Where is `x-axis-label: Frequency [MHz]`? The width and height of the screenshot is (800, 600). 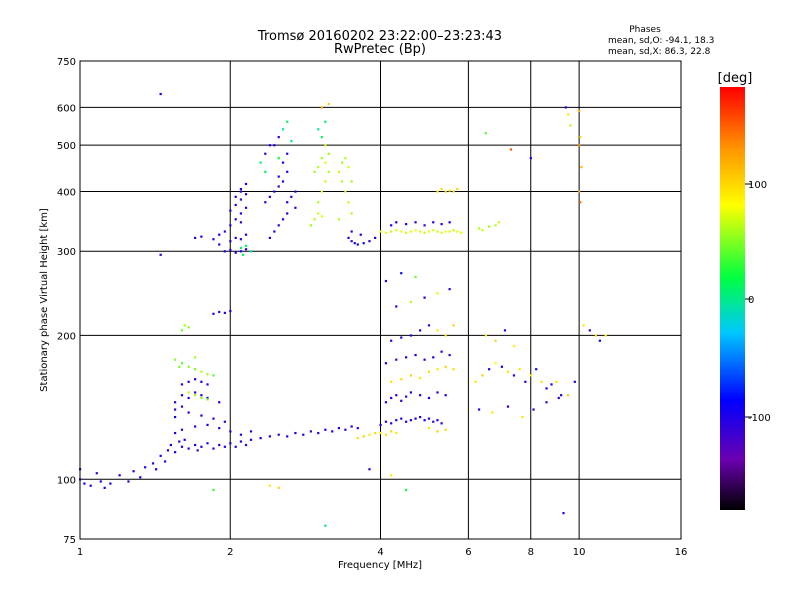
x-axis-label: Frequency [MHz] is located at coordinates (380, 565).